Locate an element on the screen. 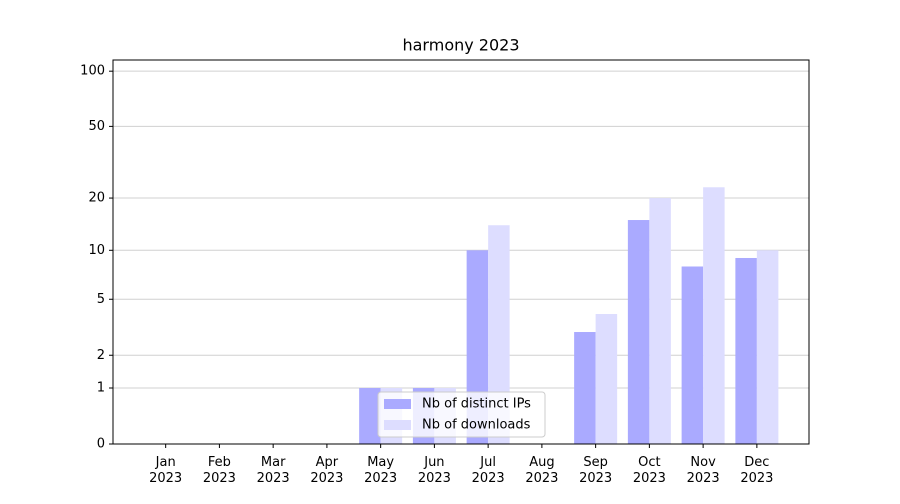 This screenshot has width=900, height=504. y-tick-label: 5 is located at coordinates (101, 299).